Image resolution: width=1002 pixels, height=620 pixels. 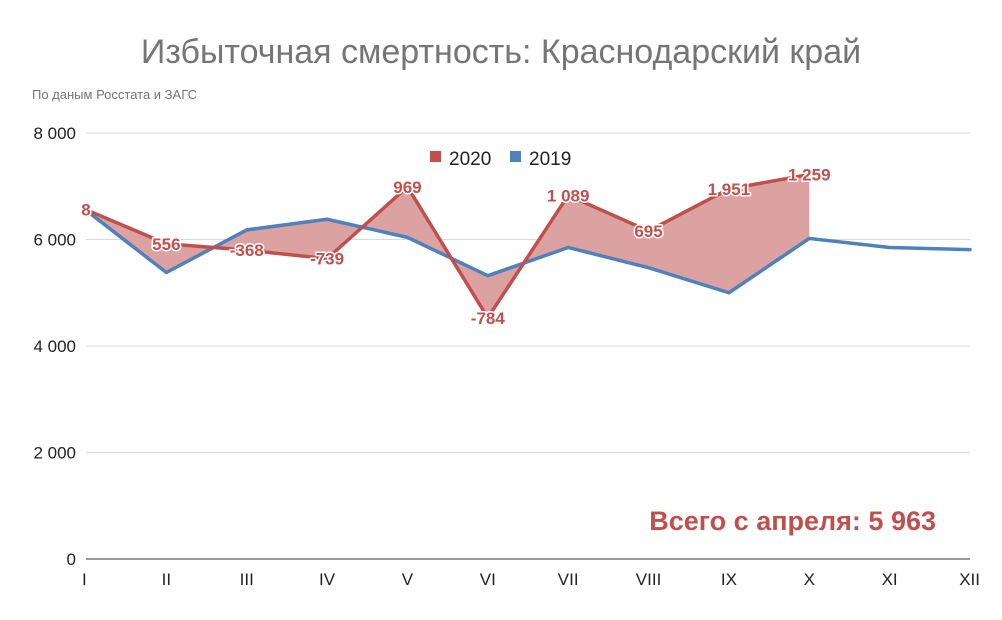 What do you see at coordinates (969, 579) in the screenshot?
I see `x-tick-label: XII` at bounding box center [969, 579].